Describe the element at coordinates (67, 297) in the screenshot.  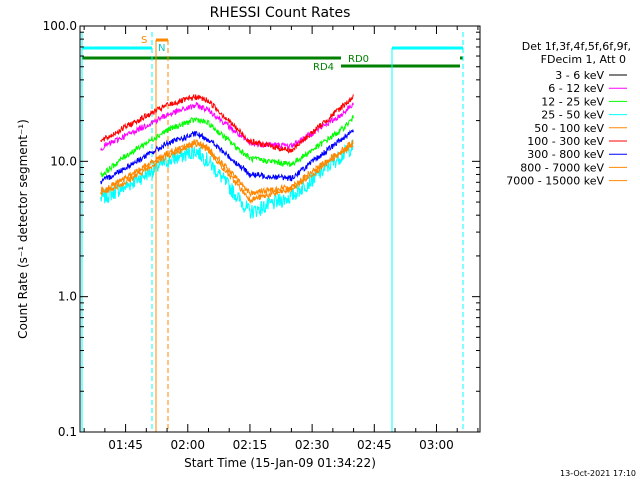
I see `y-tick-label: 1.0` at that location.